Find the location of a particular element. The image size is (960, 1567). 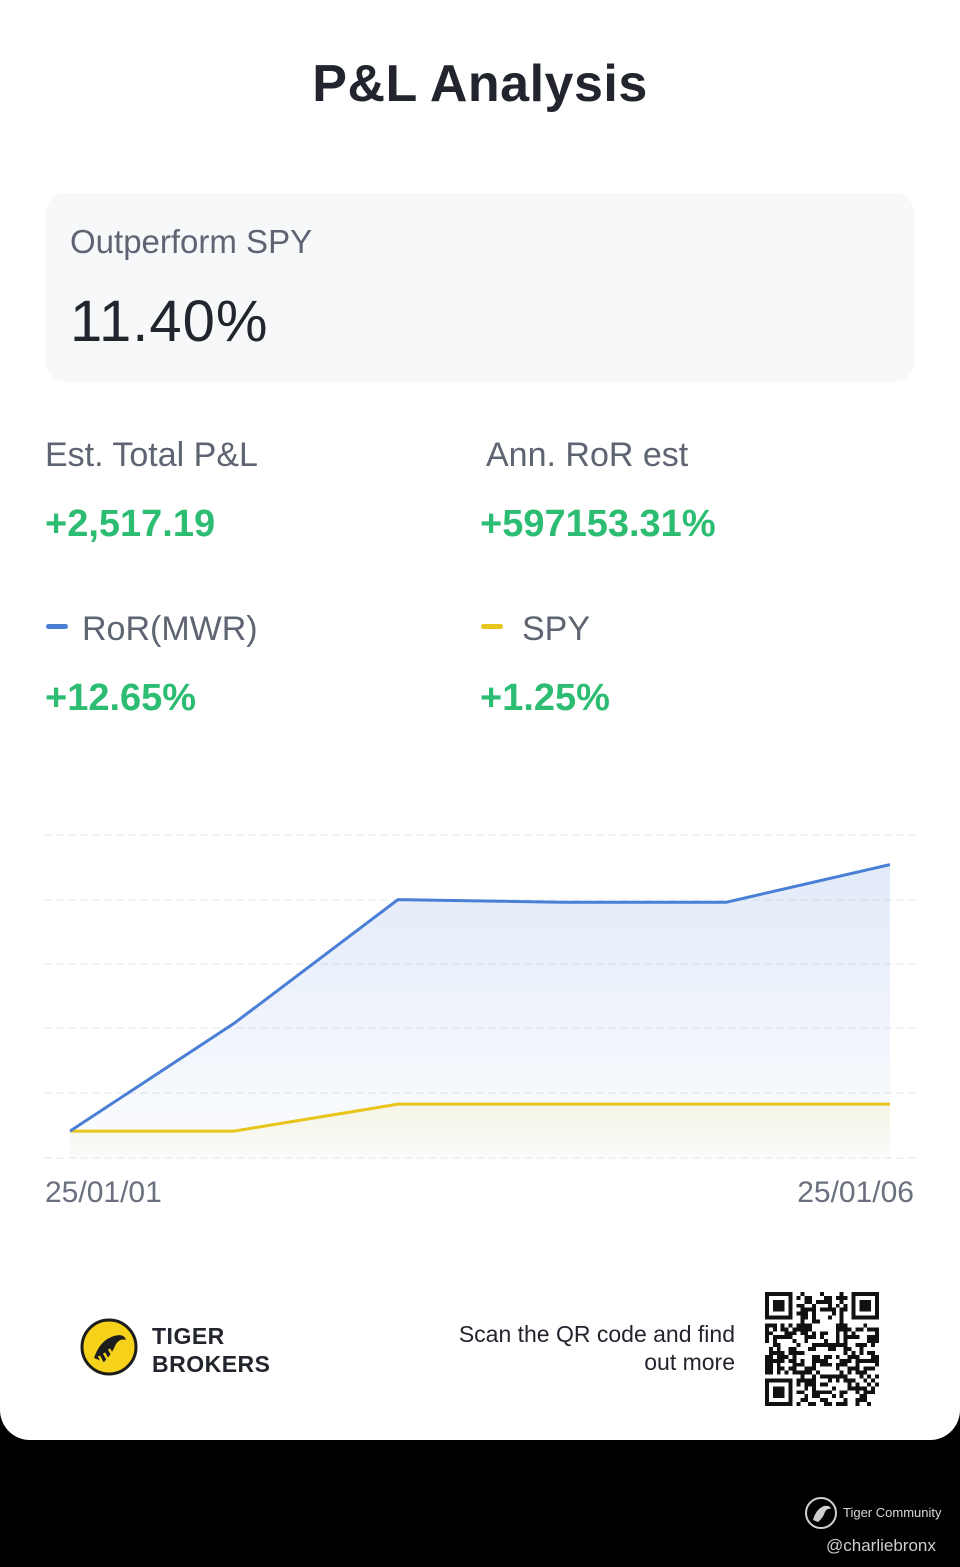

spy-value: +1.25% is located at coordinates (545, 698).